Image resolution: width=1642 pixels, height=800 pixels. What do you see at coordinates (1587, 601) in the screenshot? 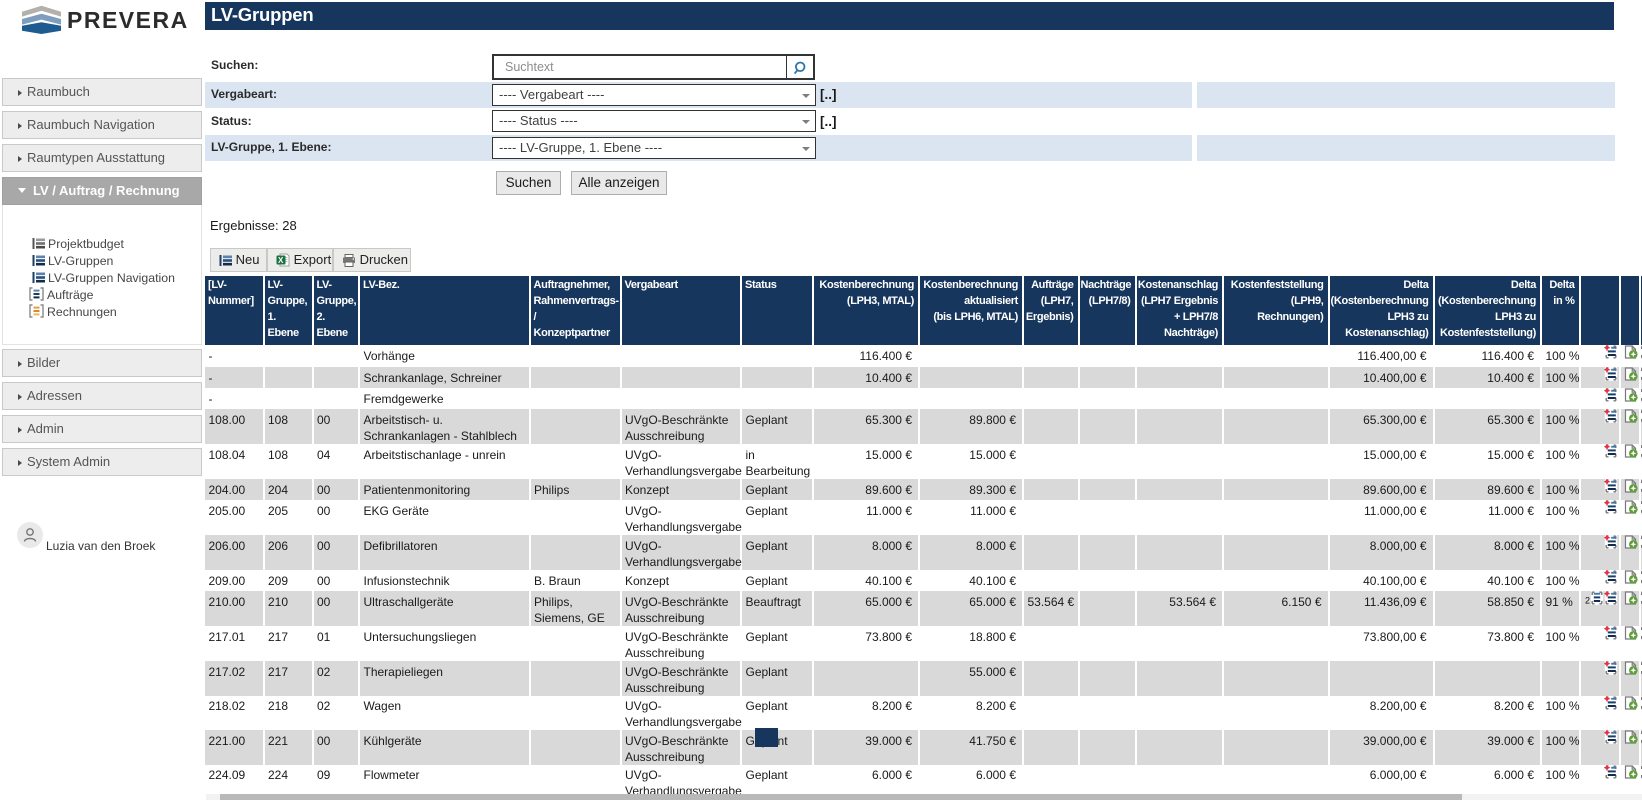
I see `svg-text: 2` at bounding box center [1587, 601].